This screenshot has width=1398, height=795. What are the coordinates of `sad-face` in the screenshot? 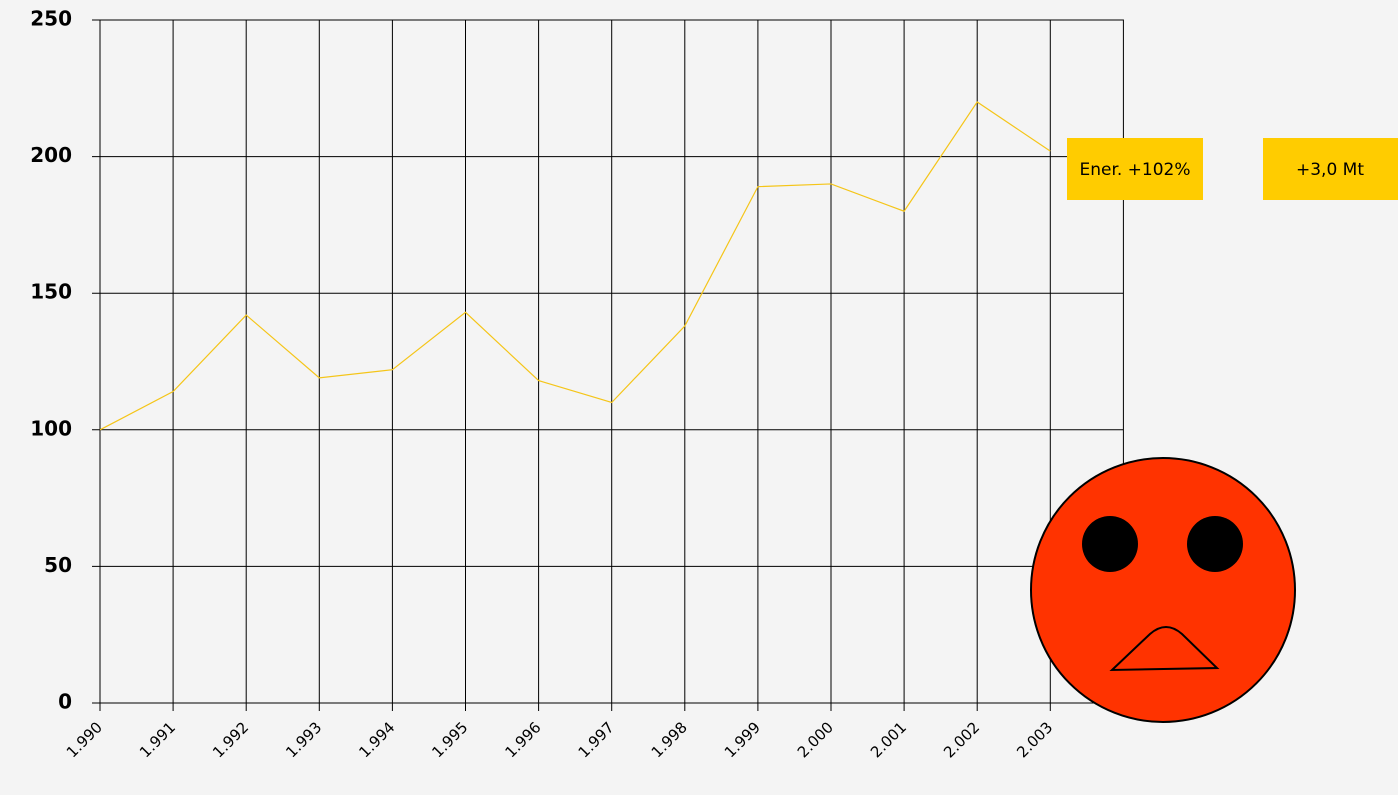 It's located at (1163, 590).